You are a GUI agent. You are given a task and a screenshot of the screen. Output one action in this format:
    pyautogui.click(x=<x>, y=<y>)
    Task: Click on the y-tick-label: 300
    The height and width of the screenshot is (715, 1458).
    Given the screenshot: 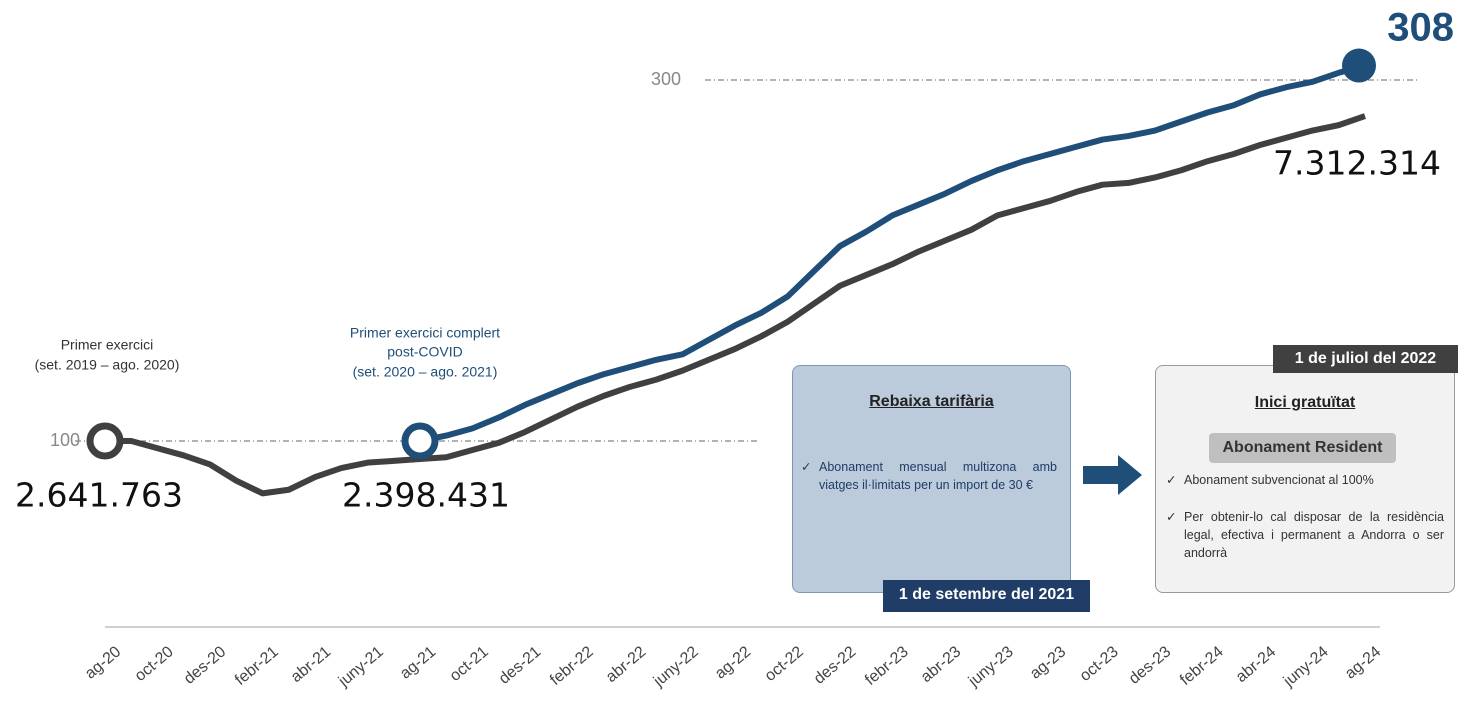 What is the action you would take?
    pyautogui.click(x=666, y=79)
    